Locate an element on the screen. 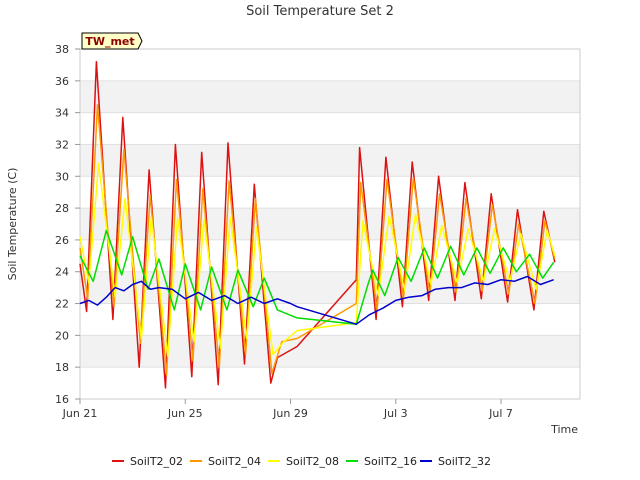 This screenshot has width=640, height=480. y-tick-label: 34 is located at coordinates (62, 113).